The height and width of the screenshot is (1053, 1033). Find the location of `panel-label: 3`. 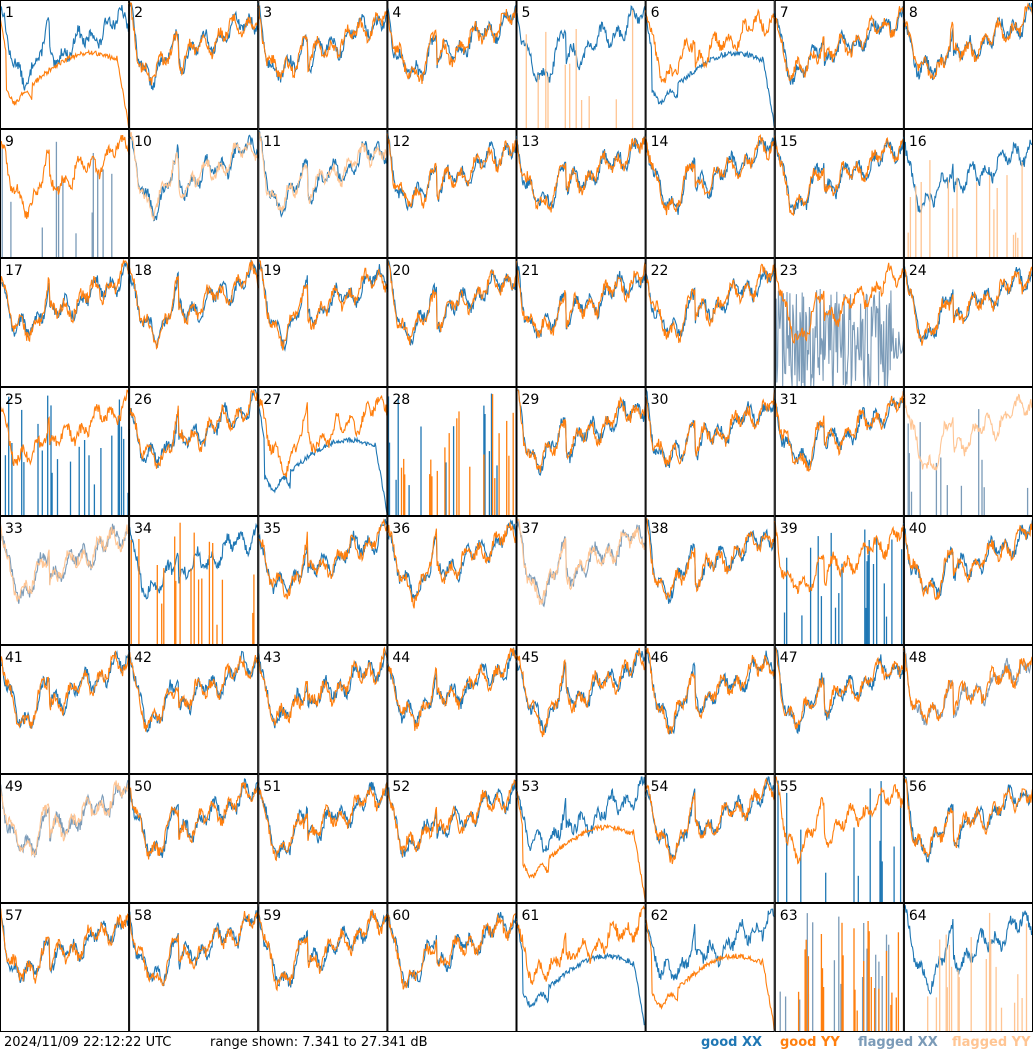

panel-label: 3 is located at coordinates (267, 13).